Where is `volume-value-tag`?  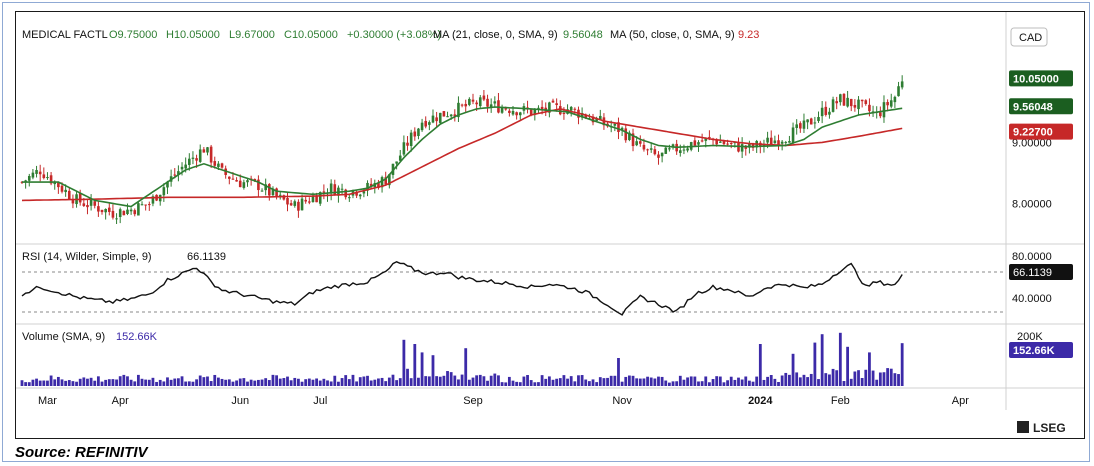 volume-value-tag is located at coordinates (1041, 350).